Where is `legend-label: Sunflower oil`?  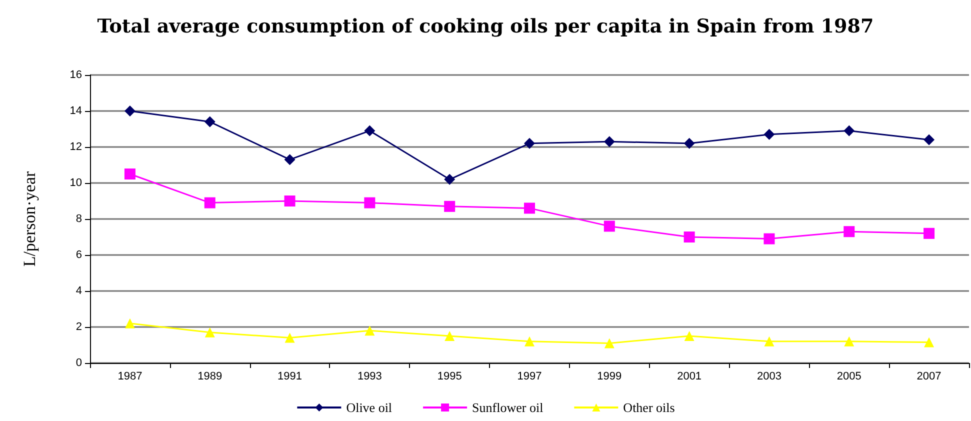 legend-label: Sunflower oil is located at coordinates (508, 407).